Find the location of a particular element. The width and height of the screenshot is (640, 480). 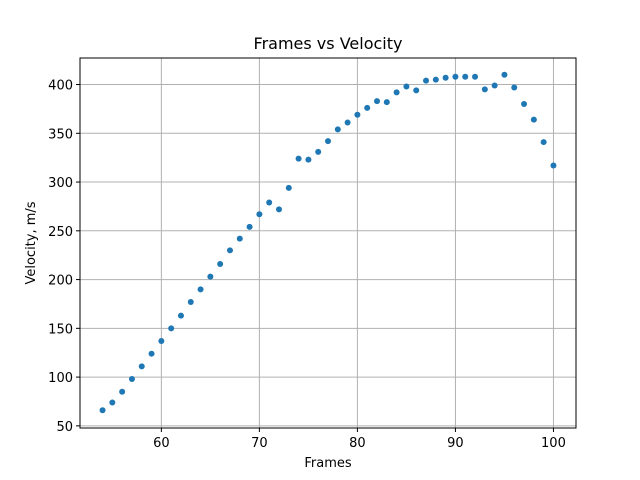

y-tick-label: 250 is located at coordinates (60, 232).